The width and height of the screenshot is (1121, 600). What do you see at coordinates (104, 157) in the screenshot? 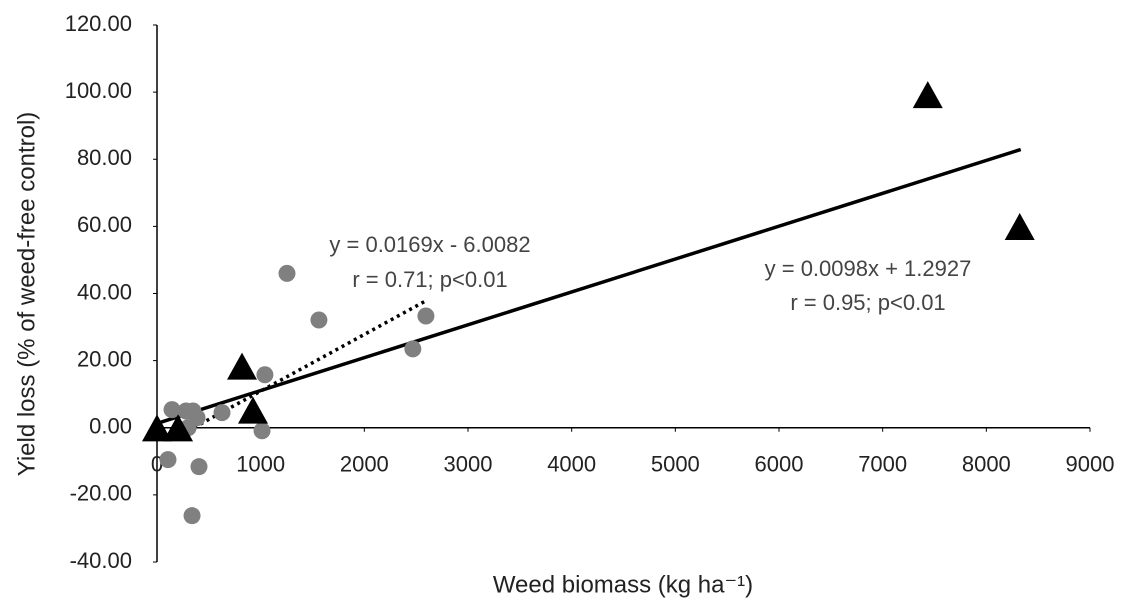
I see `y-tick-label: 80.00` at bounding box center [104, 157].